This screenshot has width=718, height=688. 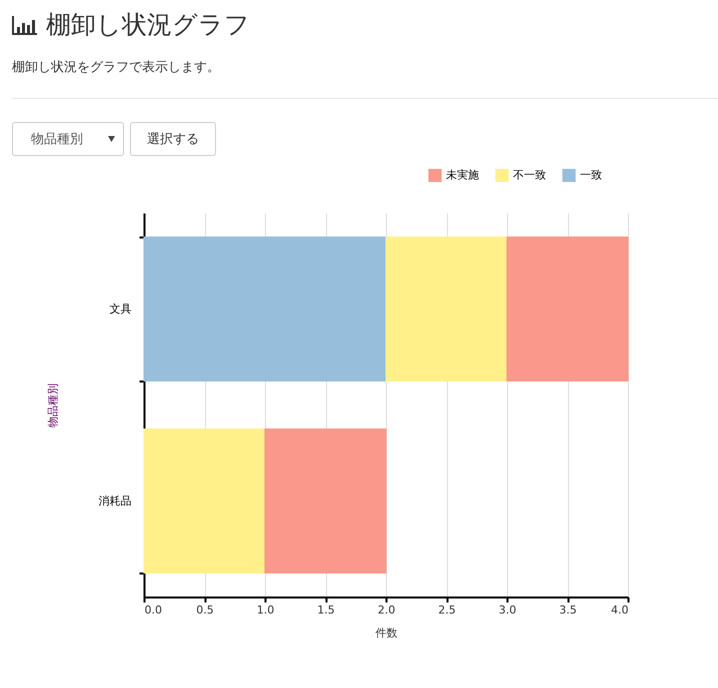 What do you see at coordinates (591, 175) in the screenshot?
I see `legend-label: 一致` at bounding box center [591, 175].